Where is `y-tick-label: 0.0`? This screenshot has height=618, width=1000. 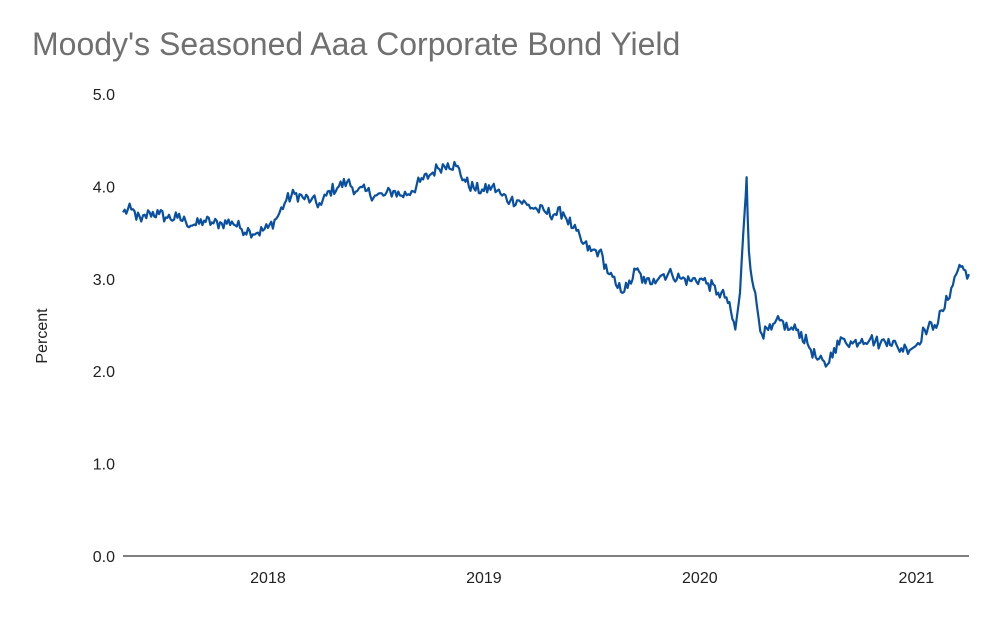 y-tick-label: 0.0 is located at coordinates (104, 557).